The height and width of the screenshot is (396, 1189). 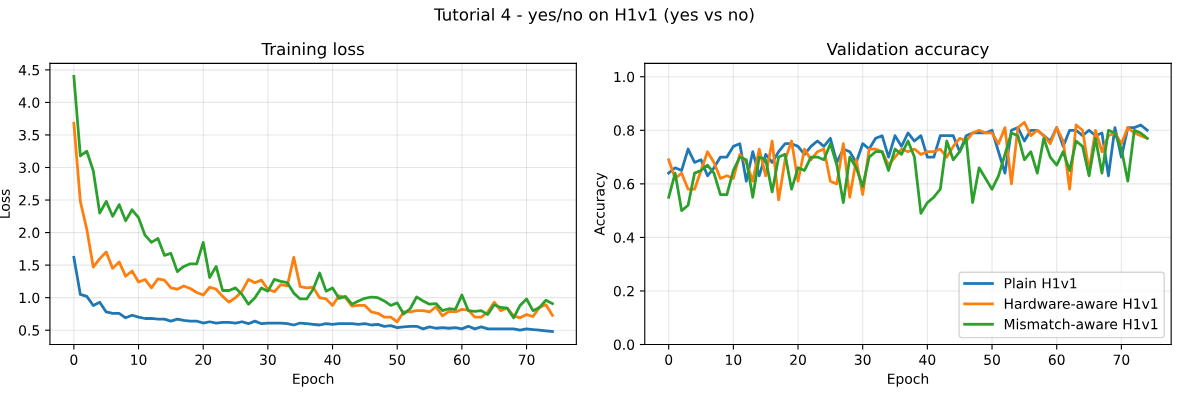 I want to click on y-tick-label: 0.4, so click(x=624, y=237).